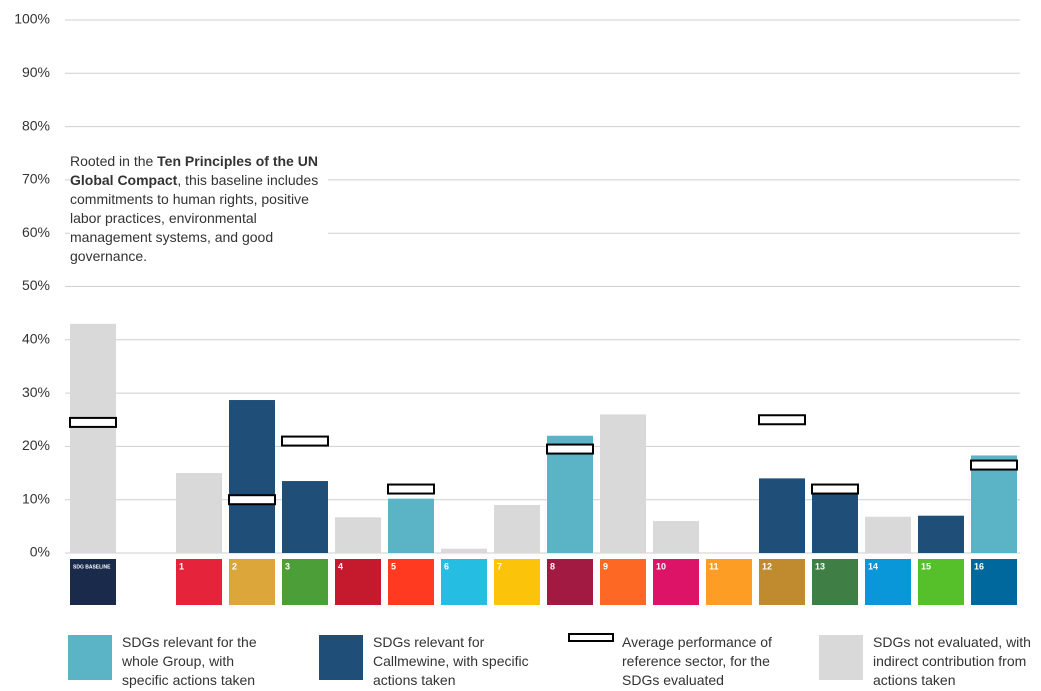 Image resolution: width=1041 pixels, height=691 pixels. I want to click on x-tick-label: 6, so click(446, 566).